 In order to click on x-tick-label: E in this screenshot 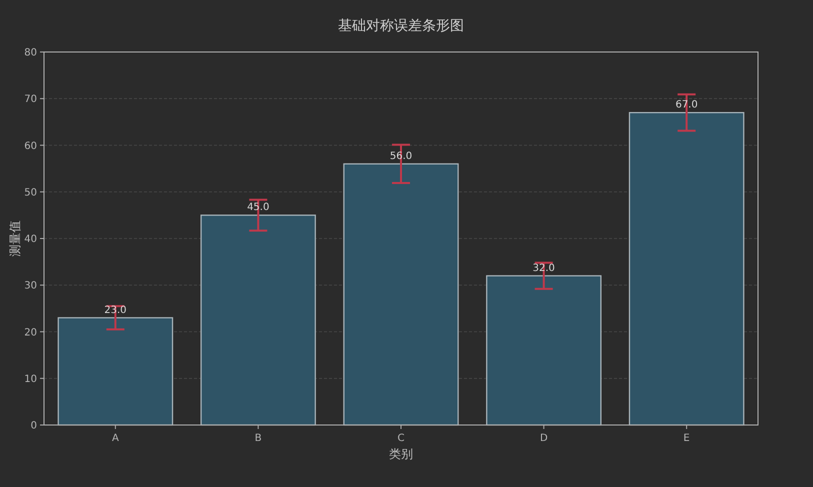, I will do `click(686, 438)`.